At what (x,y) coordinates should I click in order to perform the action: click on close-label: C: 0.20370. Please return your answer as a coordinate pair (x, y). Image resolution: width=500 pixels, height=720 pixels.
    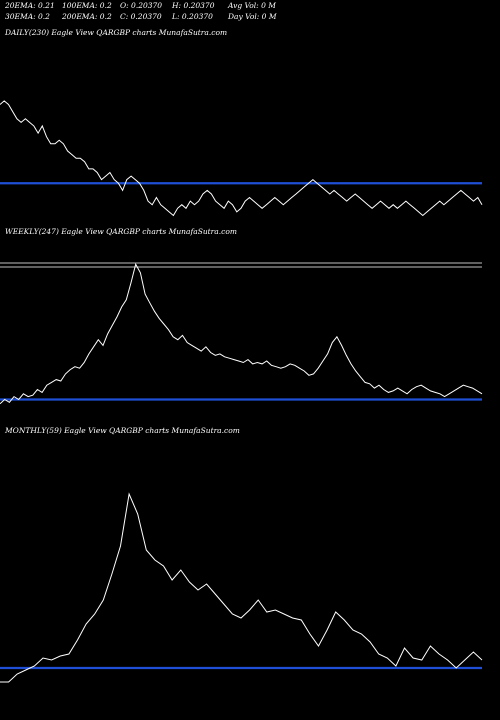
    Looking at the image, I should click on (141, 16).